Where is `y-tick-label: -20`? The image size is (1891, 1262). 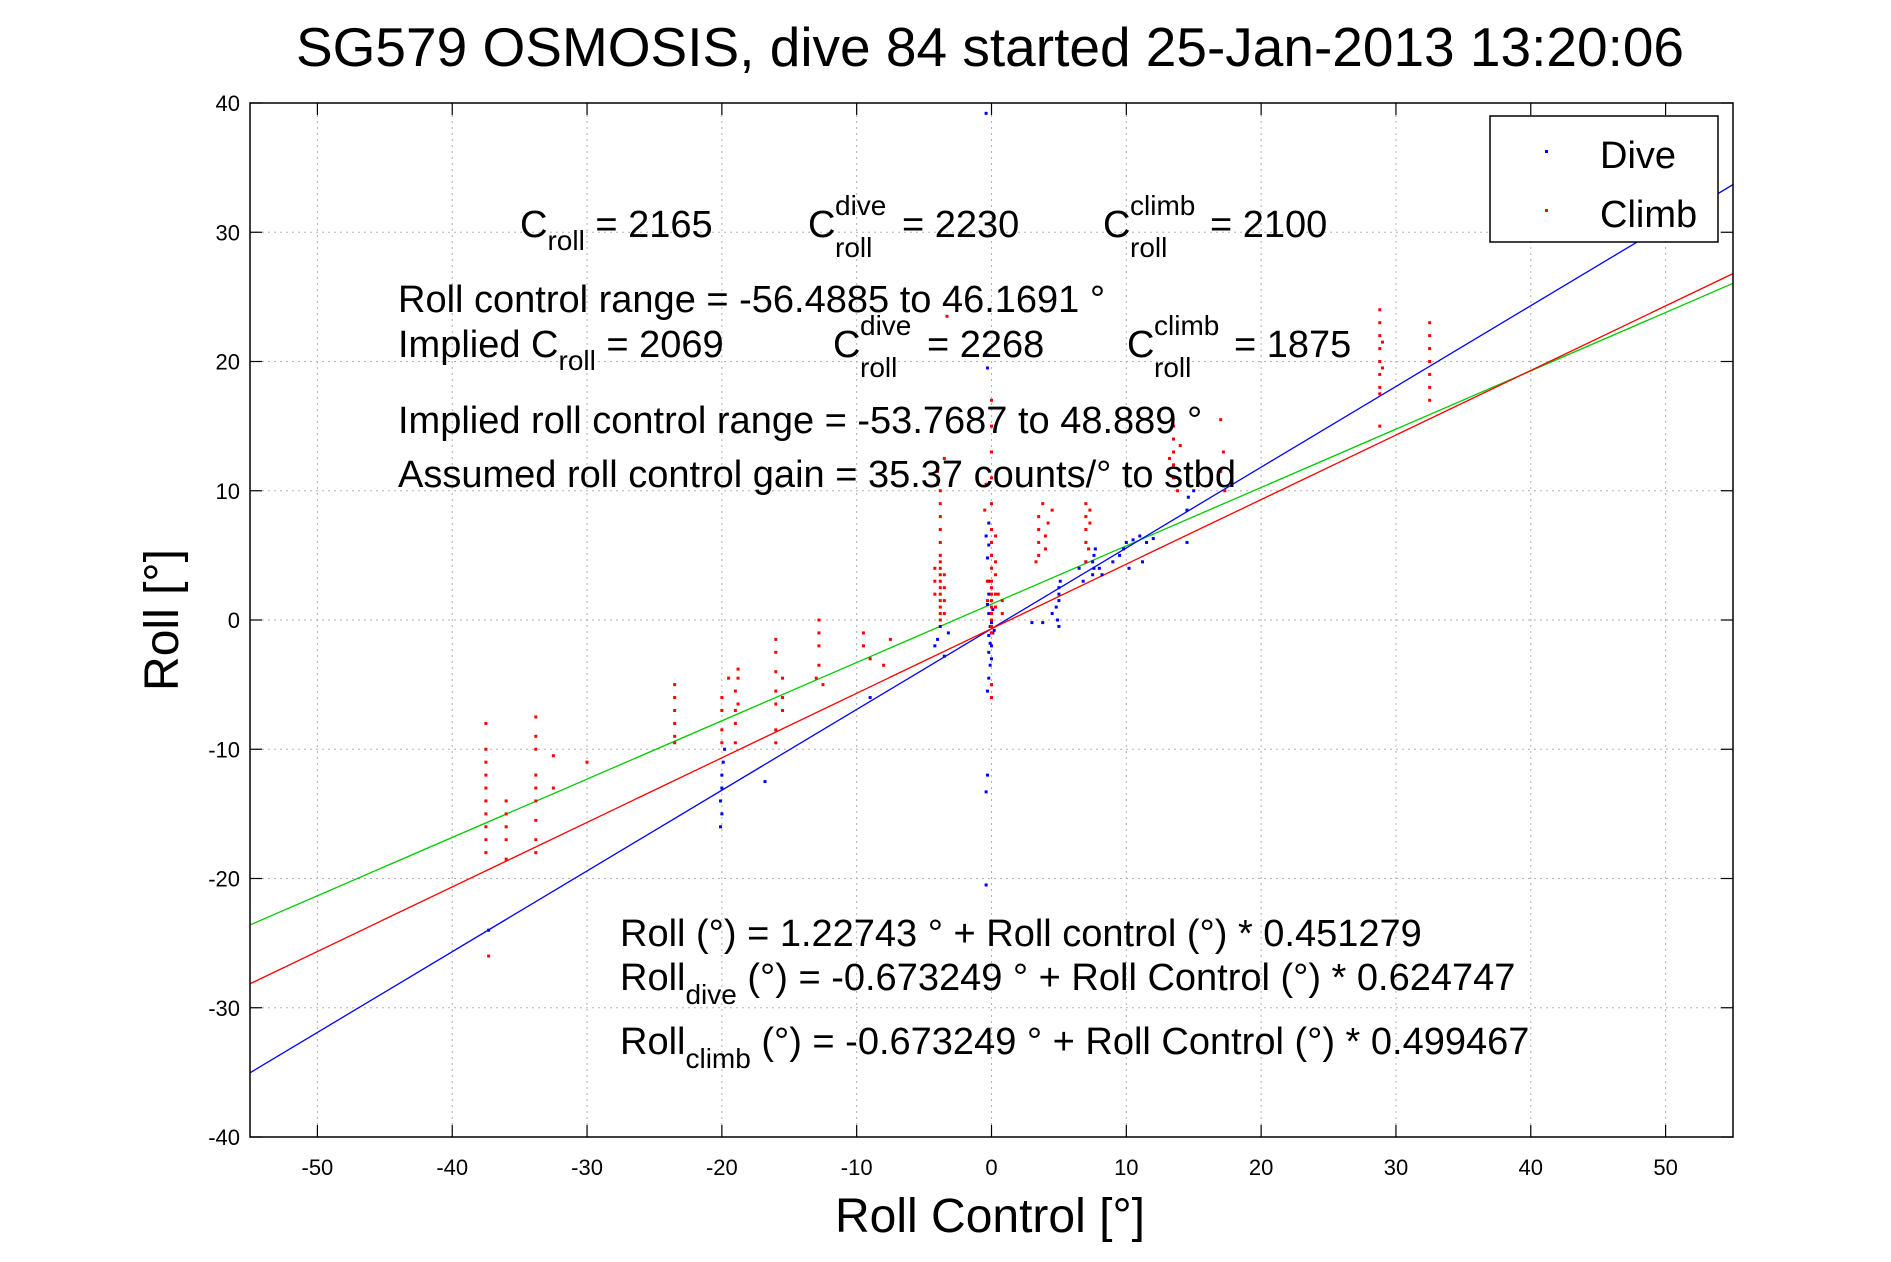 y-tick-label: -20 is located at coordinates (224, 879).